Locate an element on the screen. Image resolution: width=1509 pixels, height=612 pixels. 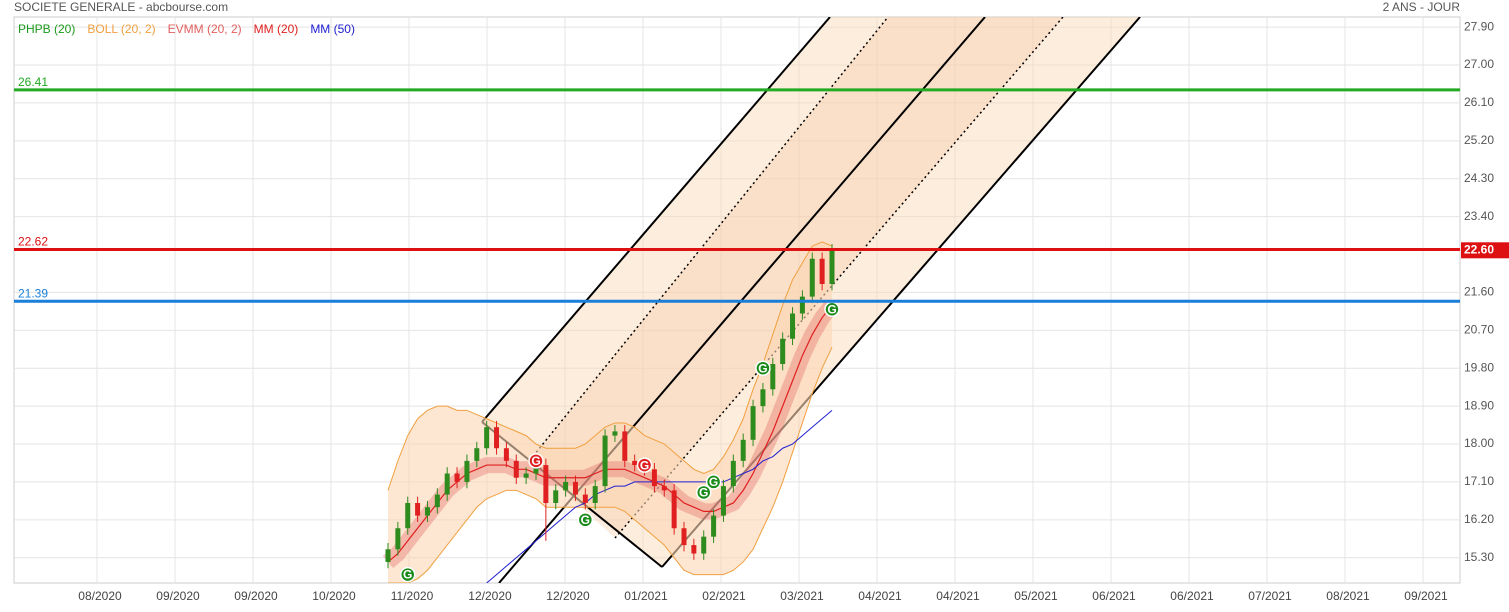
legend-entry: MM (20) is located at coordinates (276, 29).